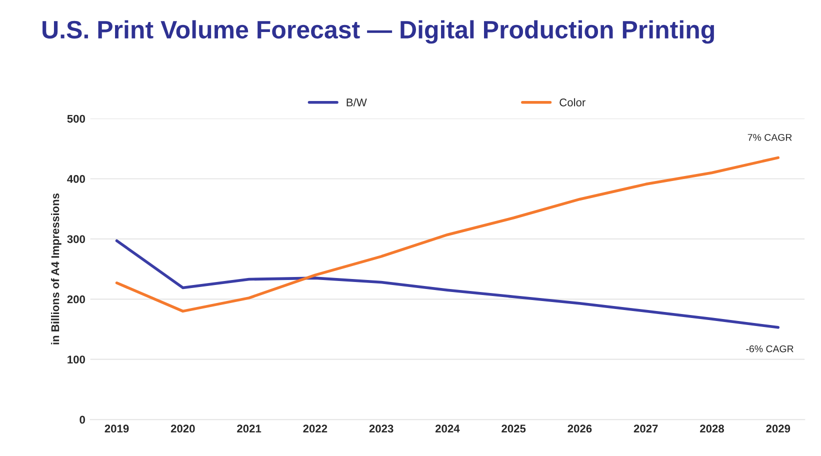 The image size is (821, 456). What do you see at coordinates (356, 102) in the screenshot?
I see `legend-label: B/W` at bounding box center [356, 102].